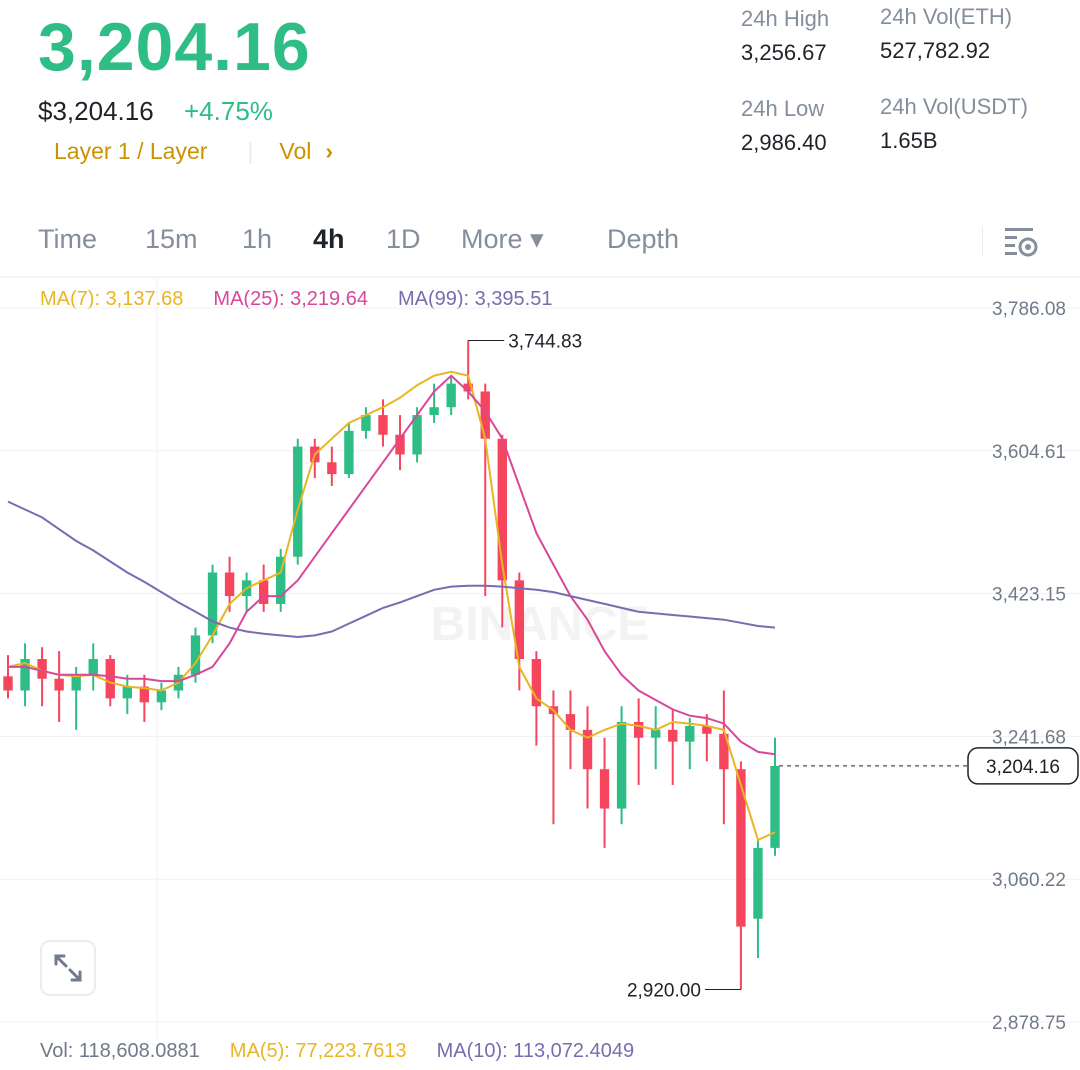 This screenshot has height=1070, width=1080. I want to click on ma7-label: MA(7): 3,137.68, so click(112, 299).